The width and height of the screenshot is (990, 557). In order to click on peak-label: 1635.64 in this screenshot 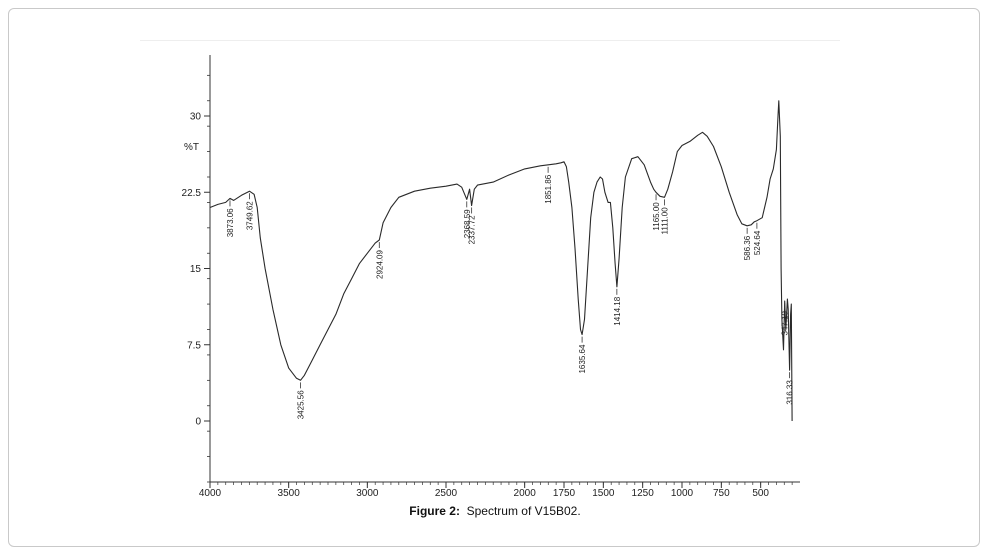, I will do `click(582, 358)`.